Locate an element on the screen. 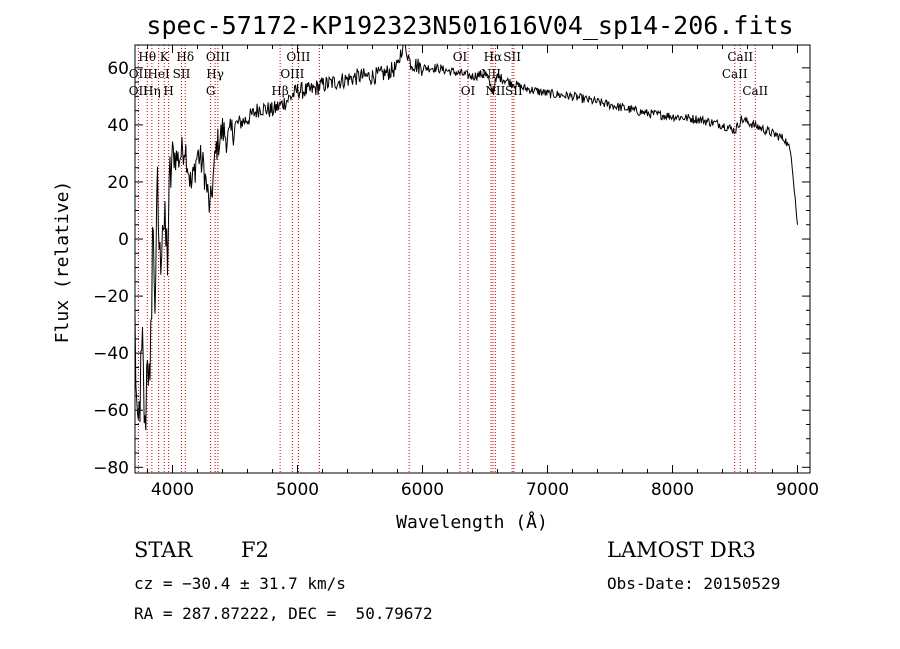 Image resolution: width=900 pixels, height=649 pixels. y-axis-label: Flux (relative) is located at coordinates (62, 262).